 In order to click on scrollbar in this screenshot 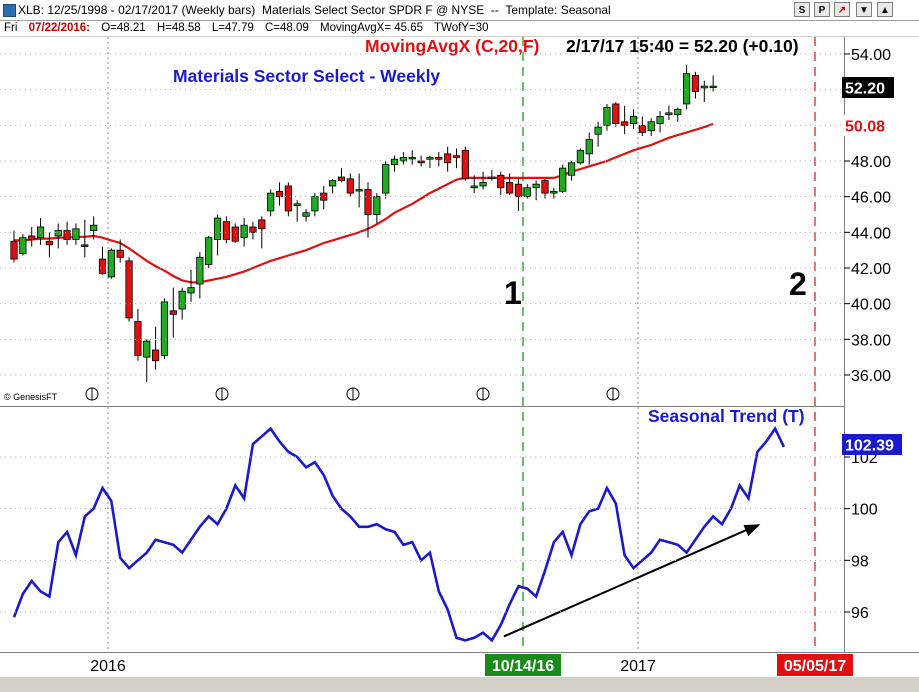, I will do `click(459, 684)`.